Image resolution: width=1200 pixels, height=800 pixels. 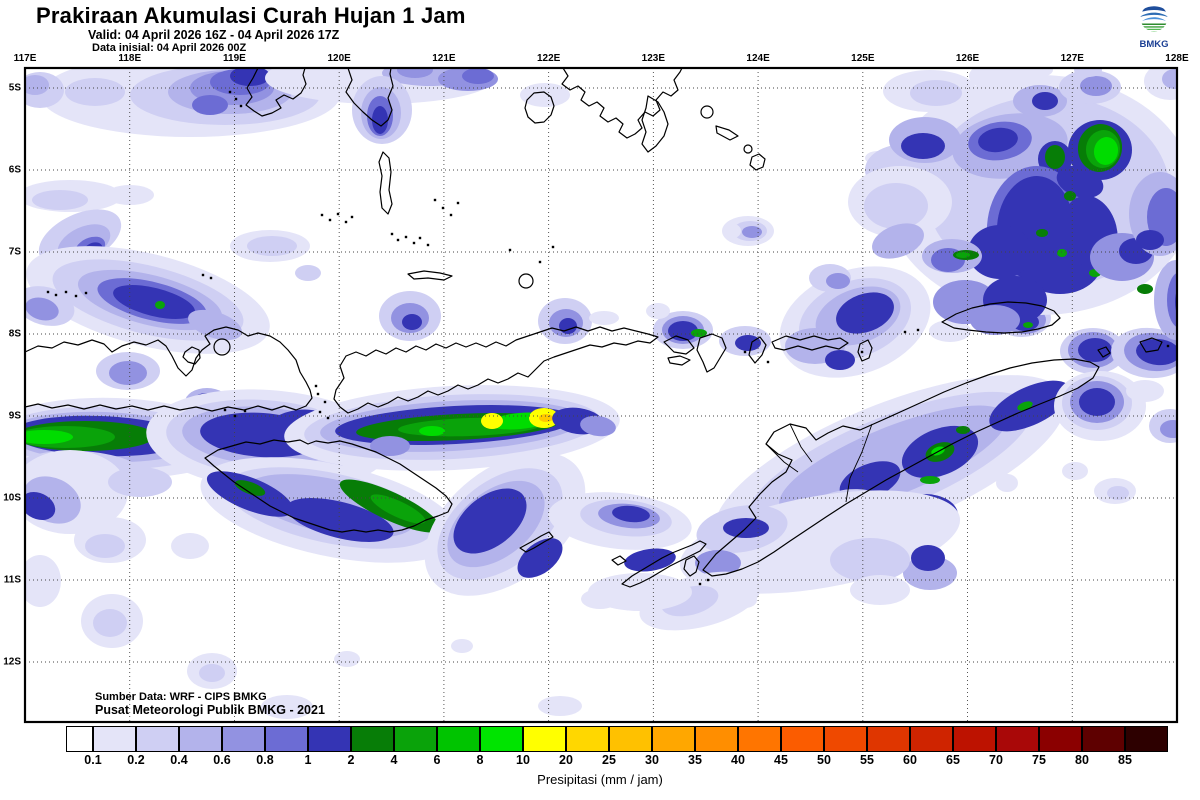 I want to click on colorbar-tick-label: 6, so click(x=437, y=760).